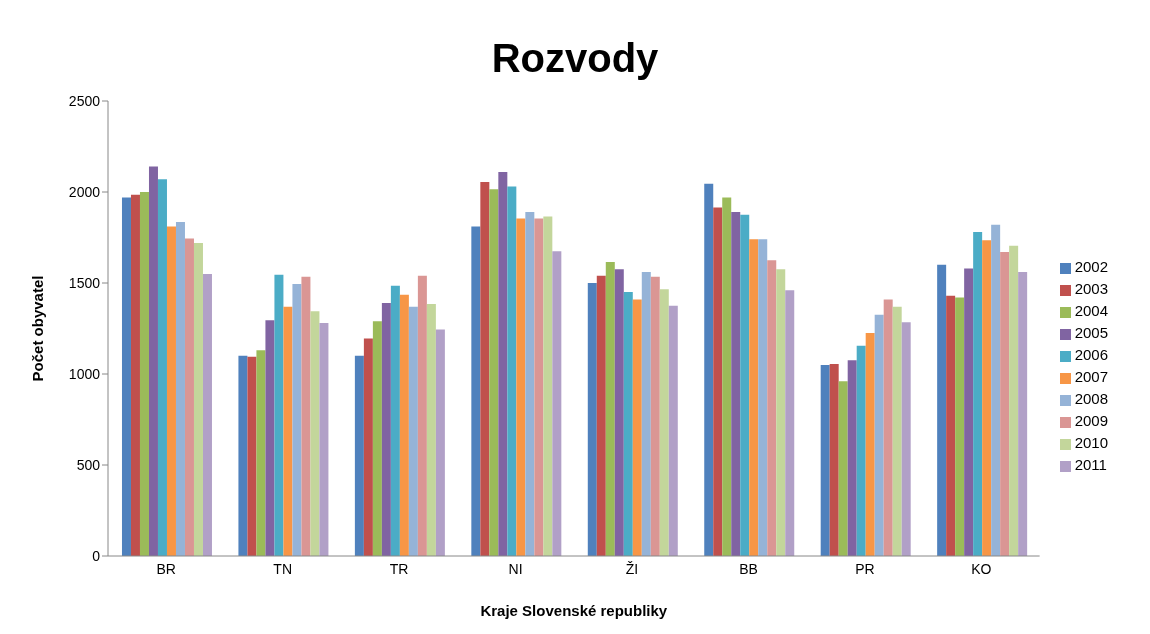  What do you see at coordinates (865, 568) in the screenshot?
I see `x-tick-label: PR` at bounding box center [865, 568].